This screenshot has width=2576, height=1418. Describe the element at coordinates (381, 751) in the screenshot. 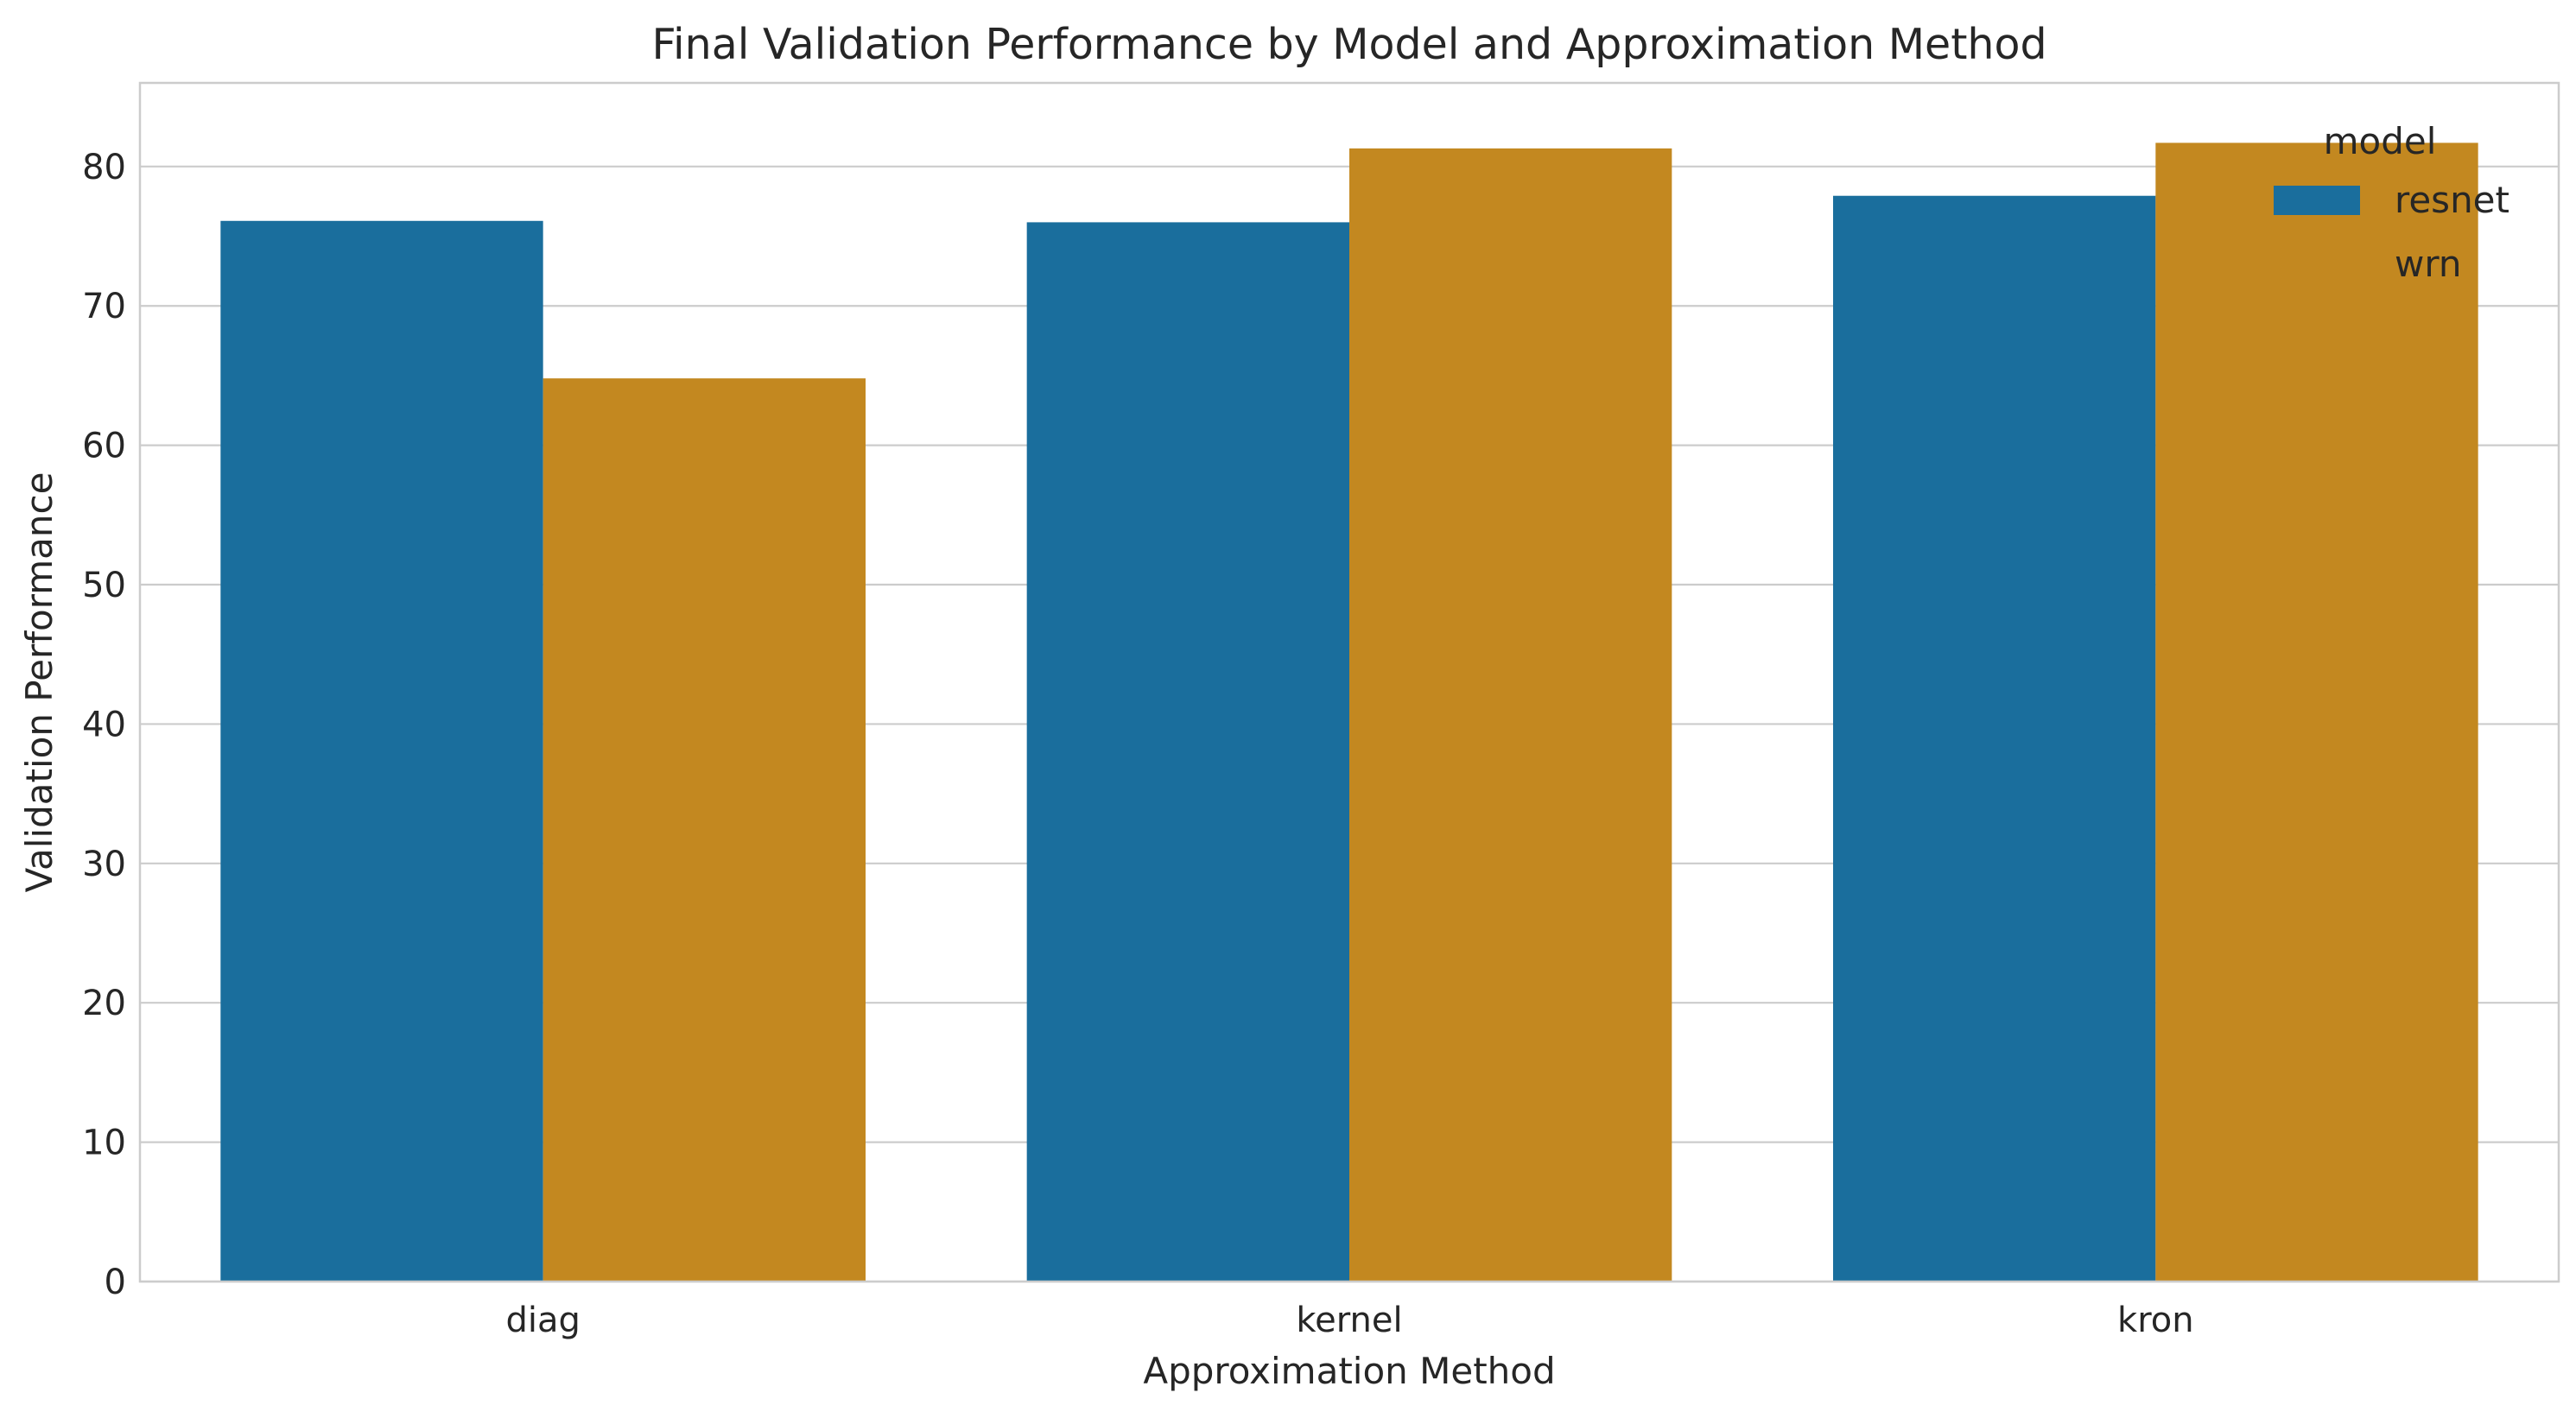

I see `bar-resnet-diag` at that location.